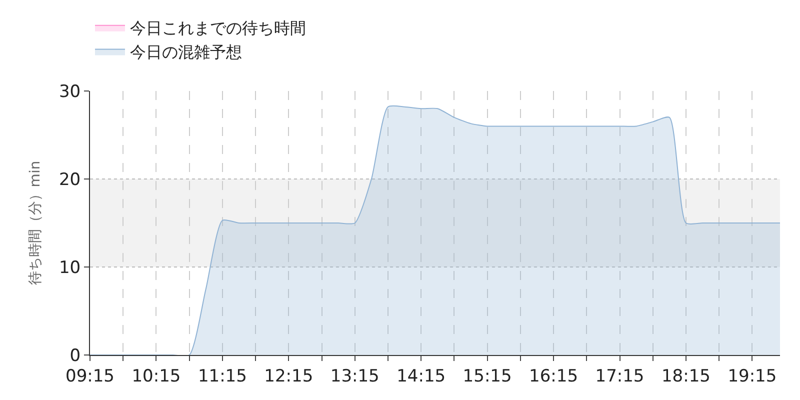 The width and height of the screenshot is (800, 400). What do you see at coordinates (289, 376) in the screenshot?
I see `x-tick-label: 12:15` at bounding box center [289, 376].